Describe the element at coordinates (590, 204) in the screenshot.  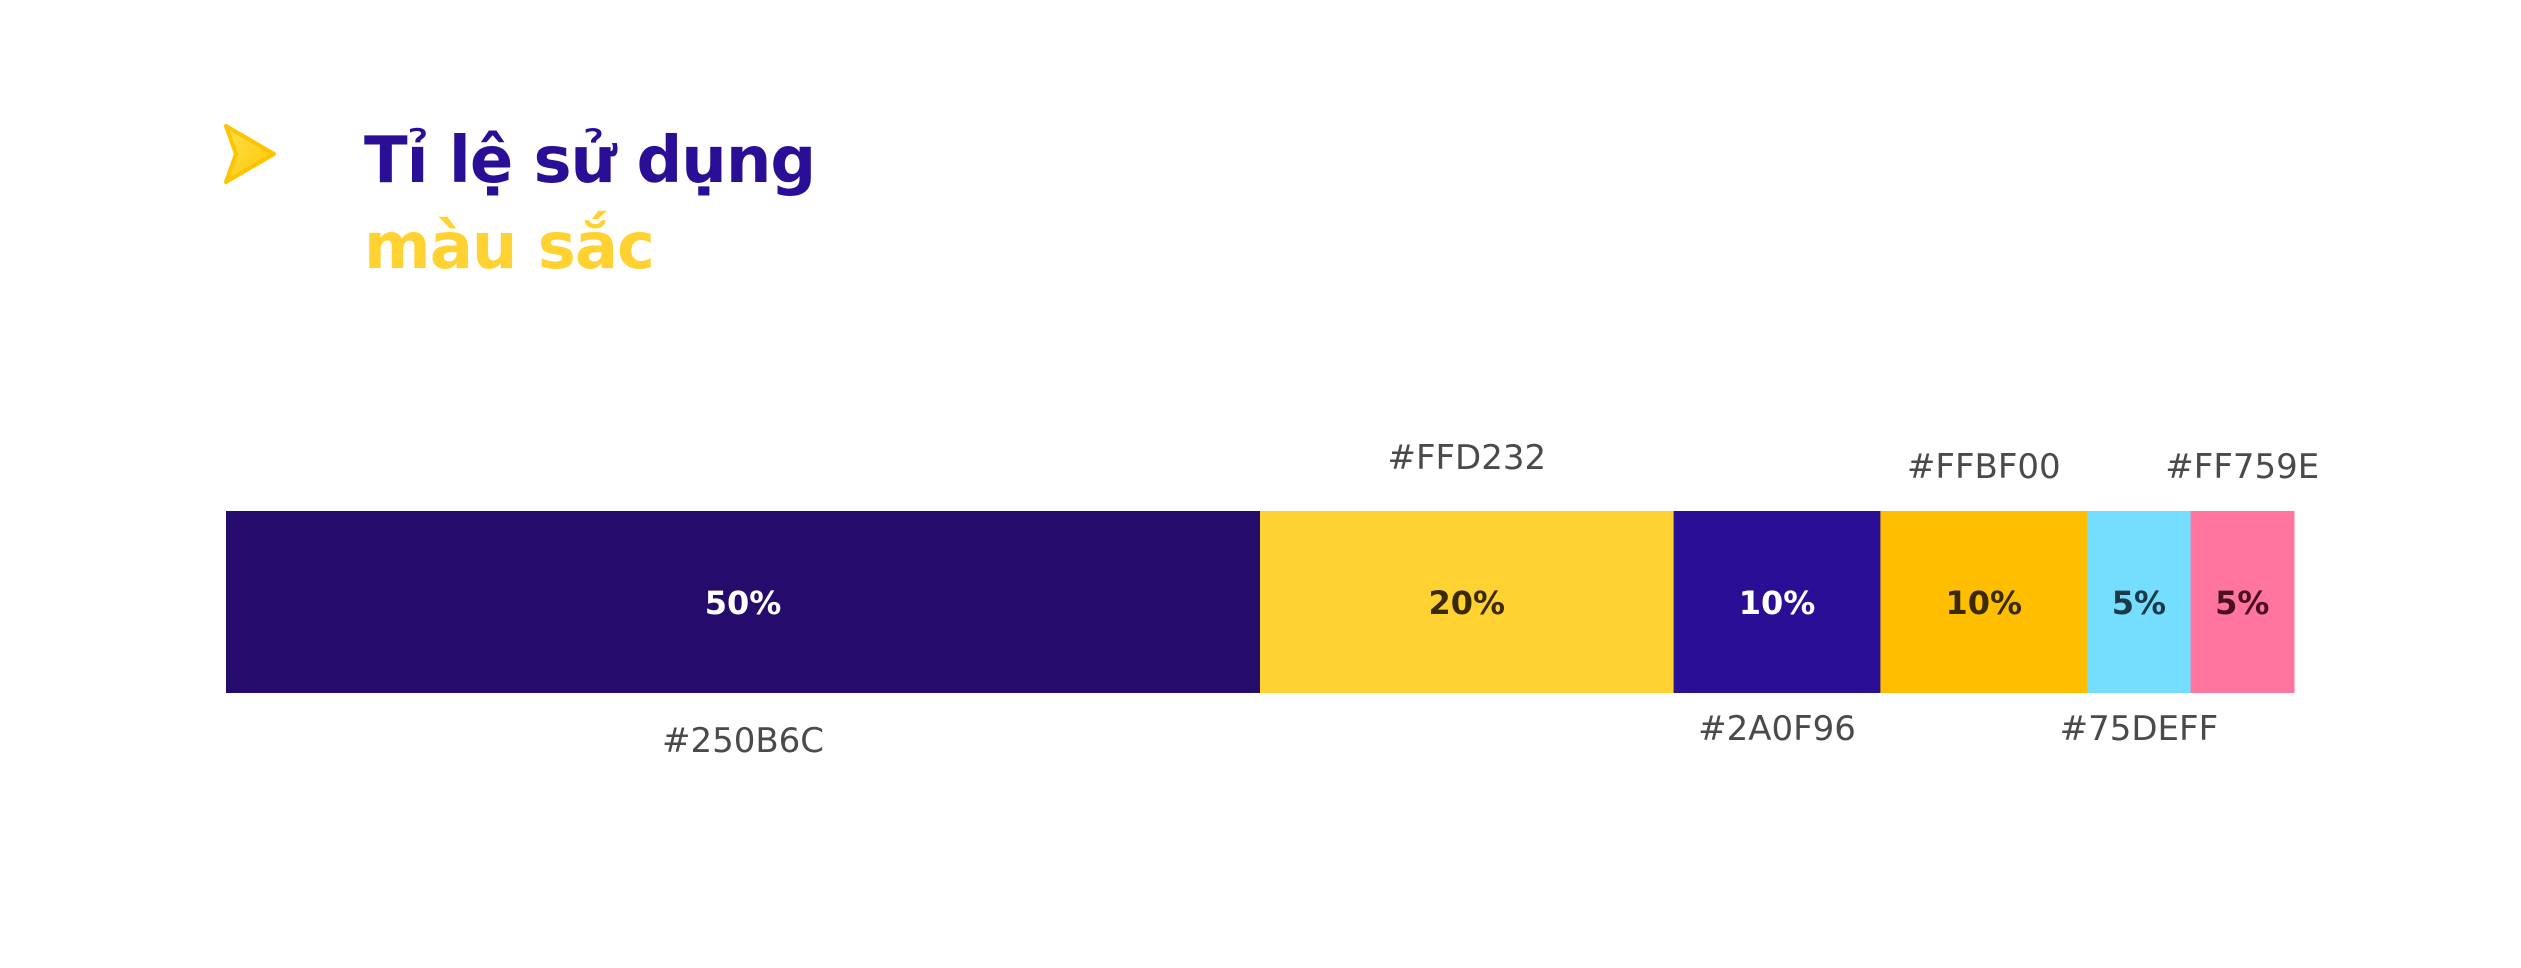
I see `chart-title: Tỉ lệ sử dụng màu sắc` at that location.